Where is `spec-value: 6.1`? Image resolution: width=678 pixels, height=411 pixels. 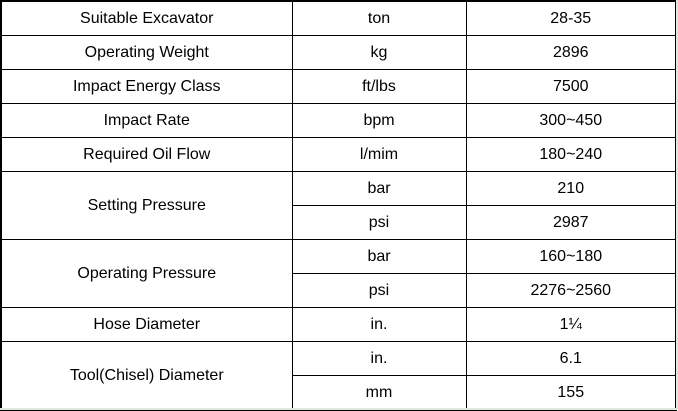
spec-value: 6.1 is located at coordinates (571, 358).